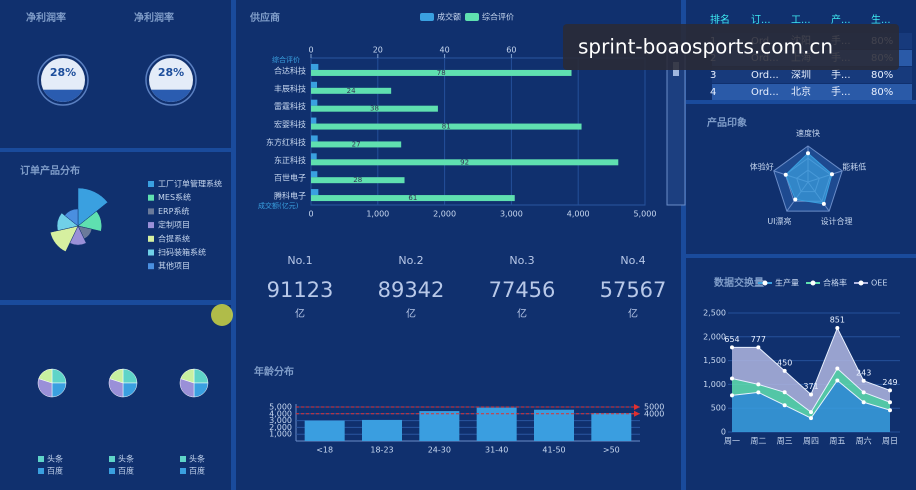  What do you see at coordinates (412, 198) in the screenshot?
I see `bar-value-label: 61` at bounding box center [412, 198].